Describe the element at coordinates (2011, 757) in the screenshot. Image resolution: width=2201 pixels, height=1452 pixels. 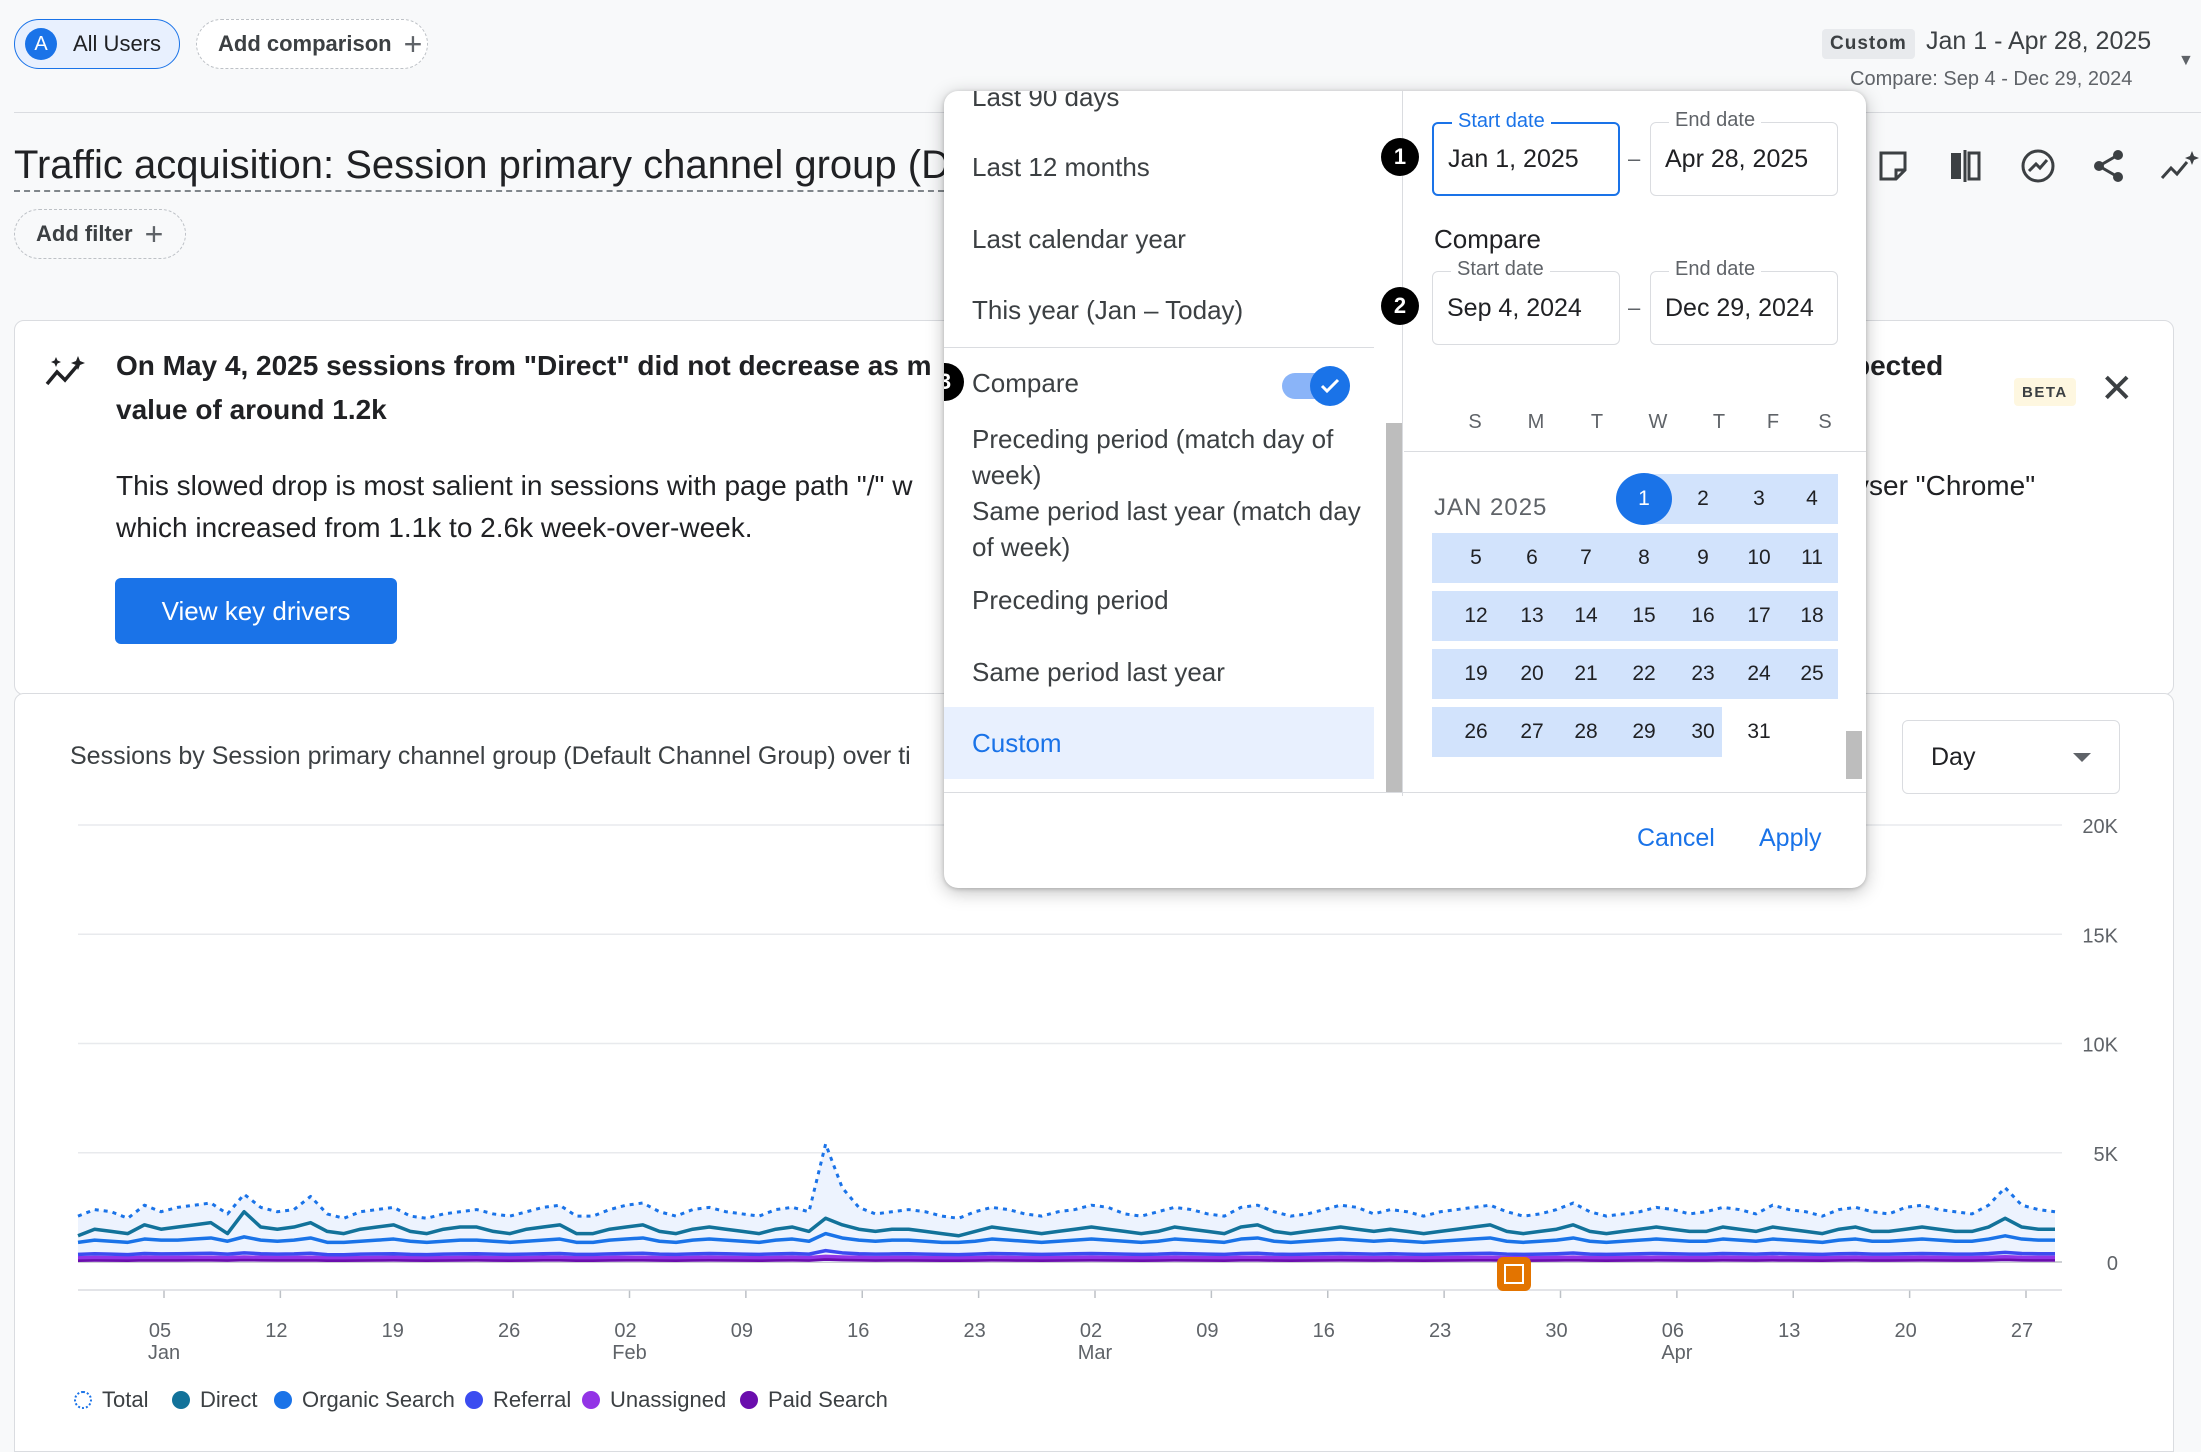
I see `granularity-select: Day` at that location.